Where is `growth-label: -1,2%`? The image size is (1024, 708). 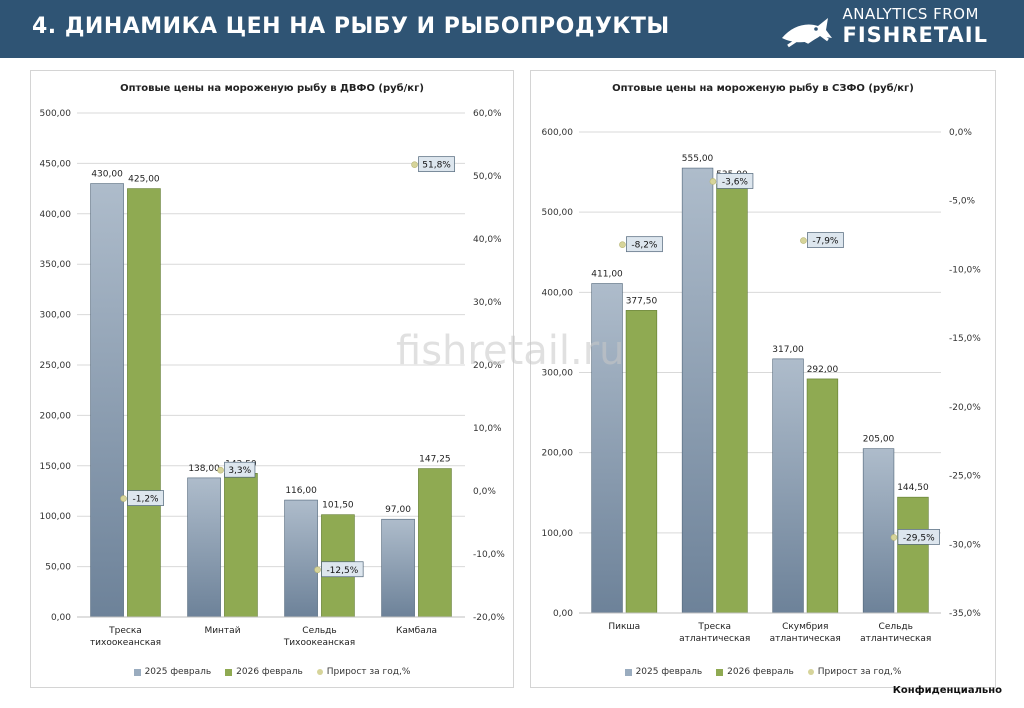 growth-label: -1,2% is located at coordinates (145, 500).